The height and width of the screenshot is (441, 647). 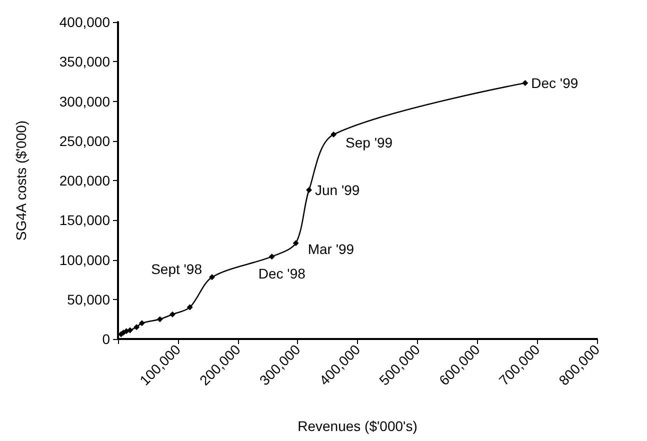 I want to click on y-tick-label: 350,000, so click(x=84, y=62).